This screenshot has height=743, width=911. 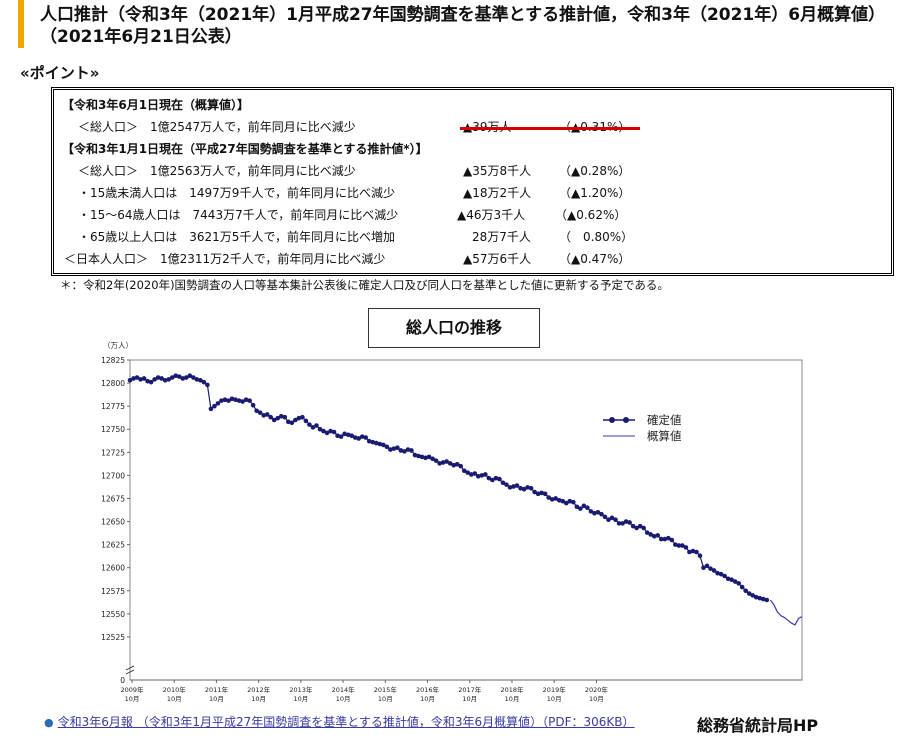 What do you see at coordinates (225, 259) in the screenshot?
I see `row-japanese-label: ＜日本人人口＞ 1億2311万2千人で，前年同月に比べ減少` at bounding box center [225, 259].